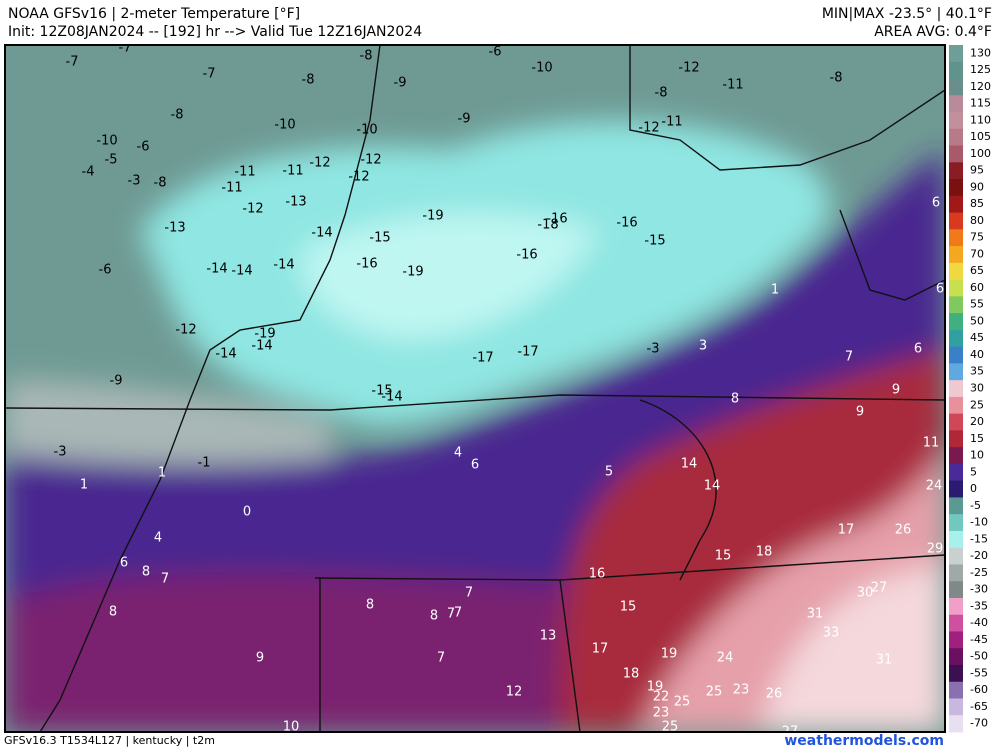 This screenshot has height=754, width=1000. What do you see at coordinates (260, 658) in the screenshot?
I see `temperature-label: 9` at bounding box center [260, 658].